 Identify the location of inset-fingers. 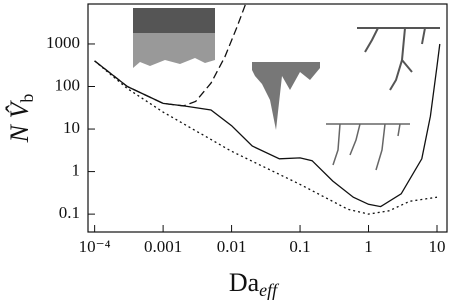
(286, 96).